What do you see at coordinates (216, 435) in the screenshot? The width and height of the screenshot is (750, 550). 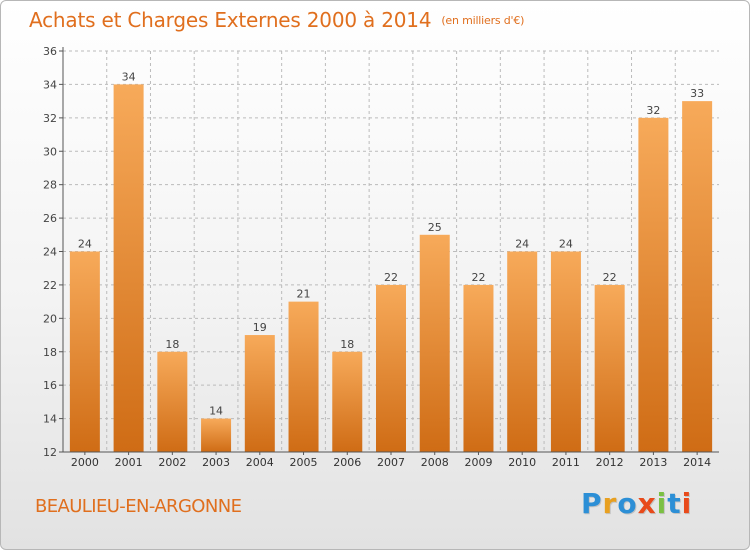 I see `bar-2003` at bounding box center [216, 435].